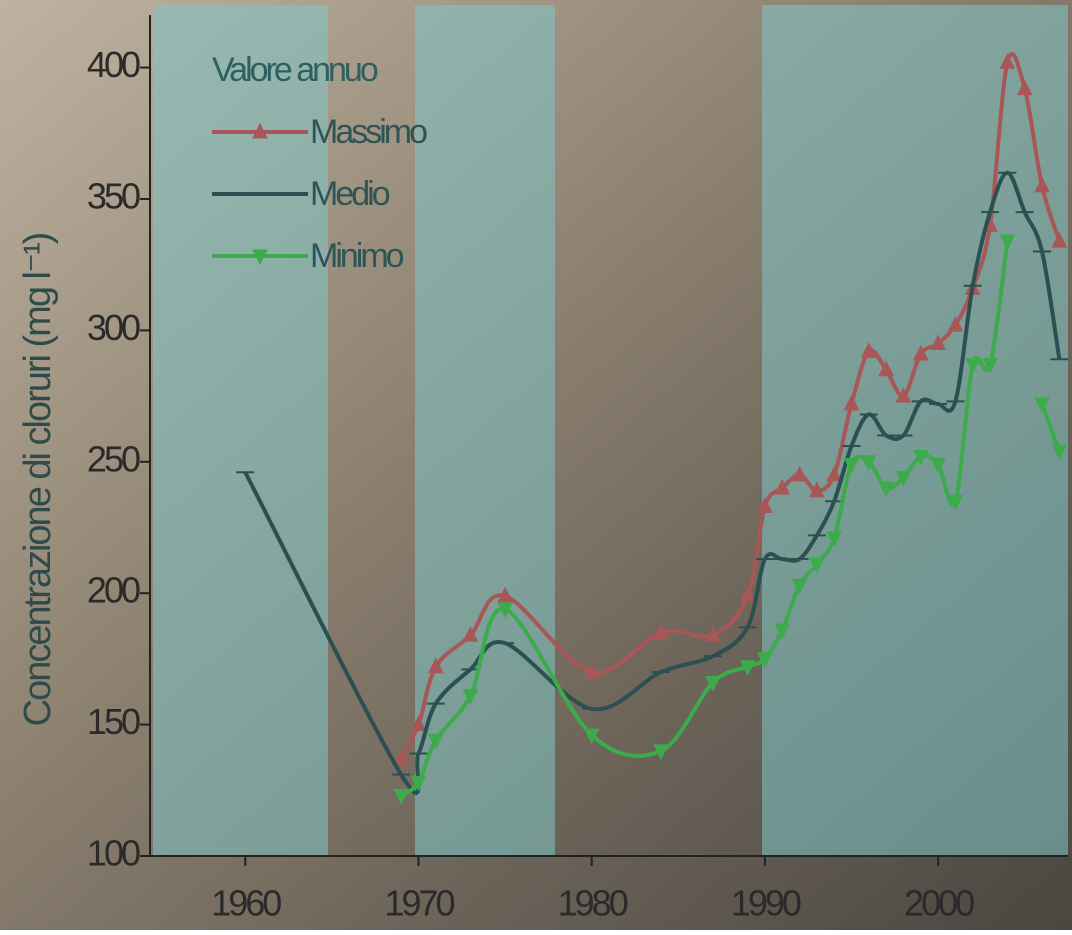 This screenshot has width=1072, height=935. Describe the element at coordinates (593, 903) in the screenshot. I see `x-tick-label: 1980` at that location.